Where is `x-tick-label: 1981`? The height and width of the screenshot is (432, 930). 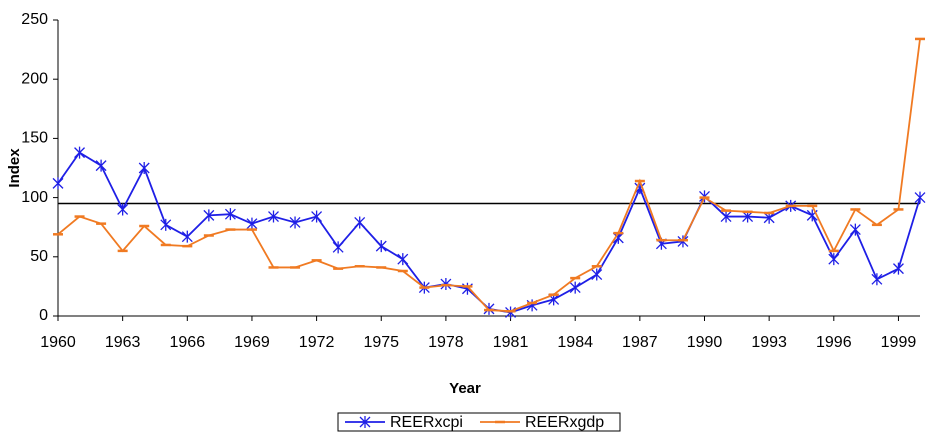
x-tick-label: 1981 is located at coordinates (511, 342).